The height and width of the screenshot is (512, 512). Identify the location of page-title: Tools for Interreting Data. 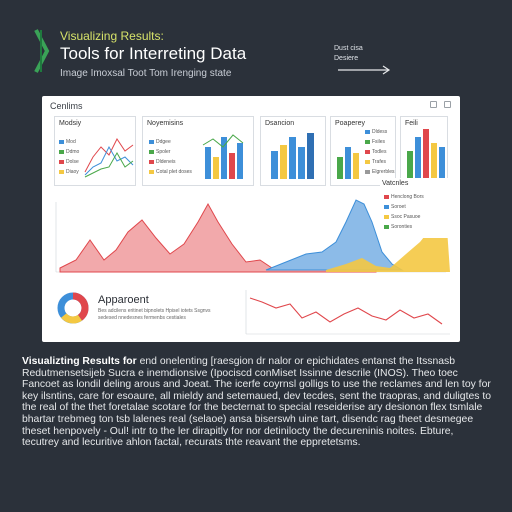
(153, 53).